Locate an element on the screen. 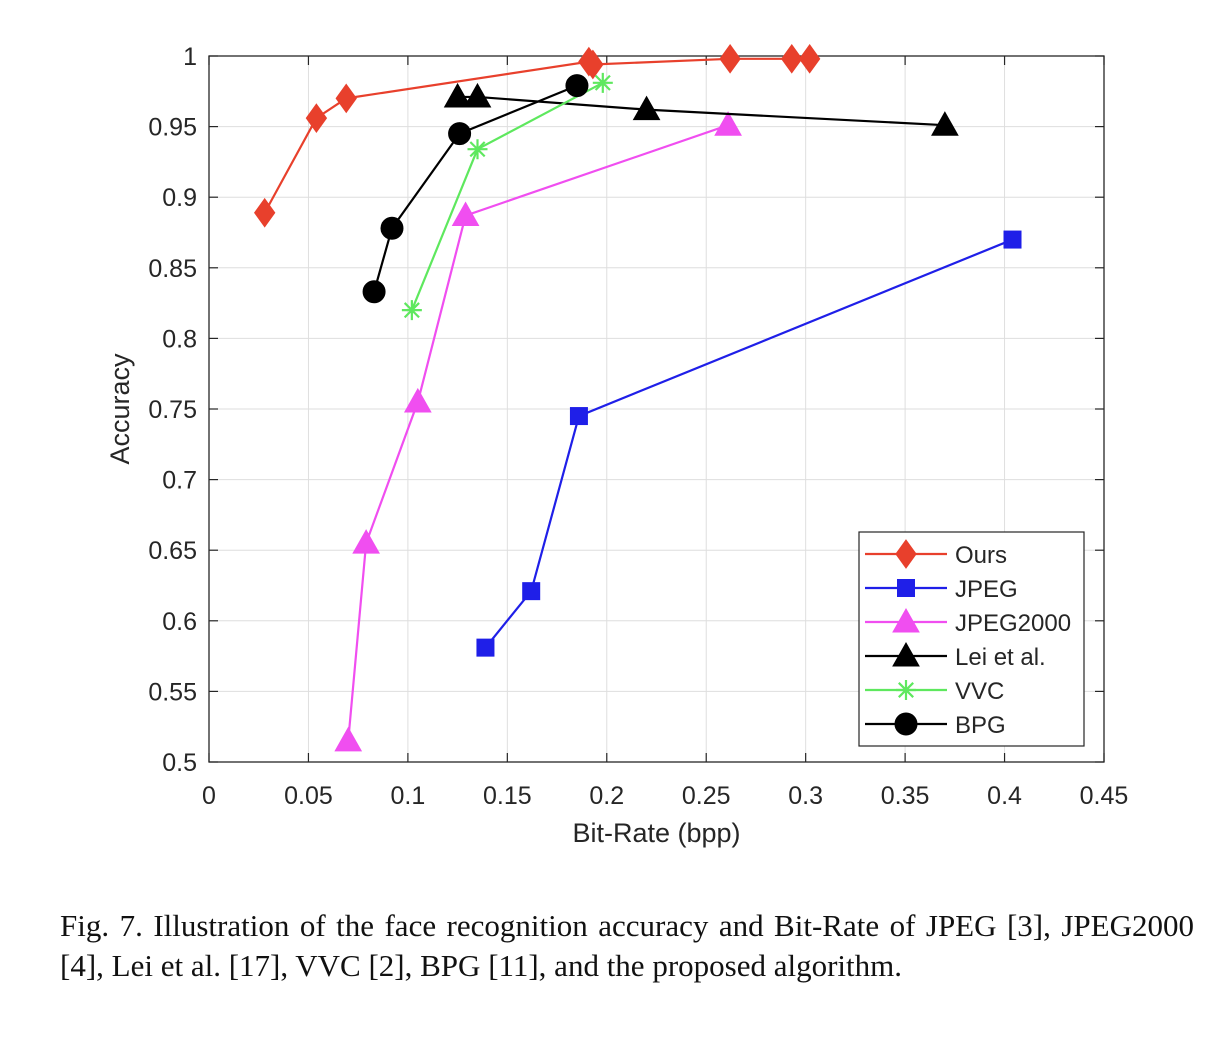 The image size is (1224, 1050). y-tick-label: 0.5 is located at coordinates (179, 763).